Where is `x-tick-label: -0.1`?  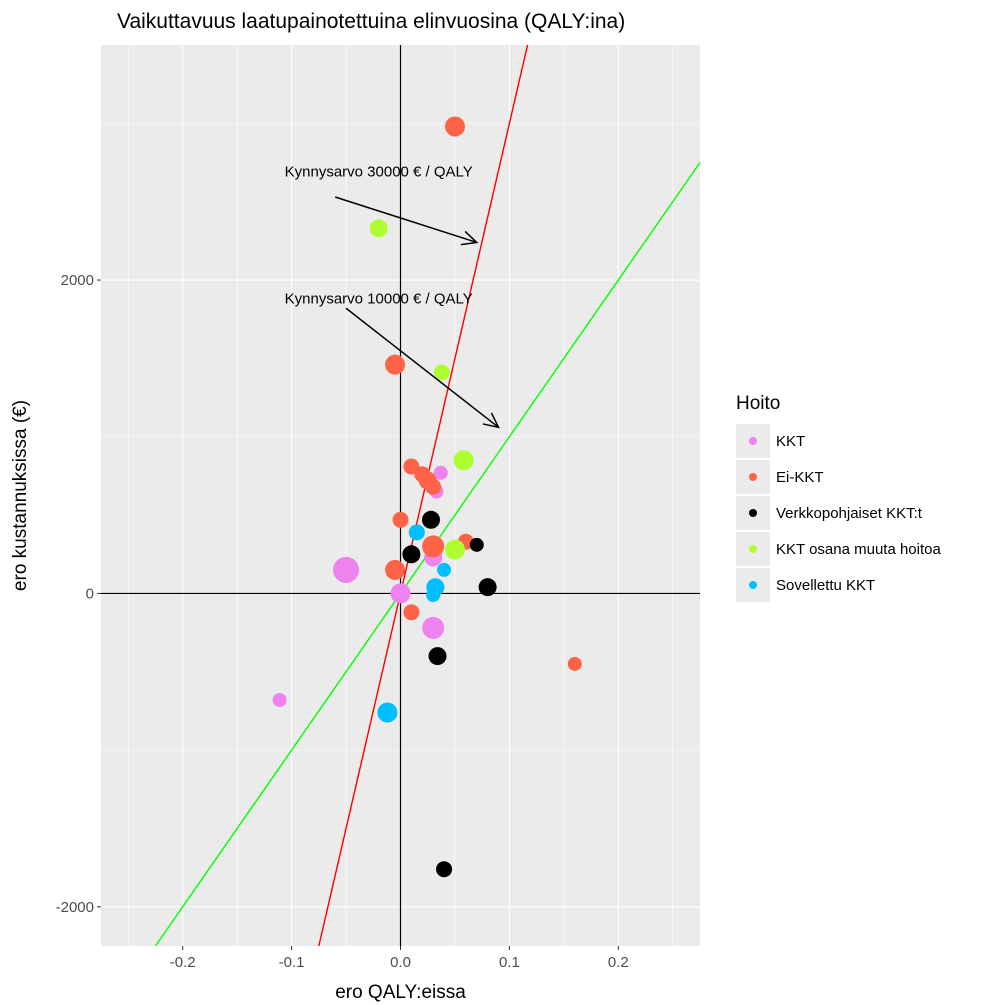
x-tick-label: -0.1 is located at coordinates (292, 962).